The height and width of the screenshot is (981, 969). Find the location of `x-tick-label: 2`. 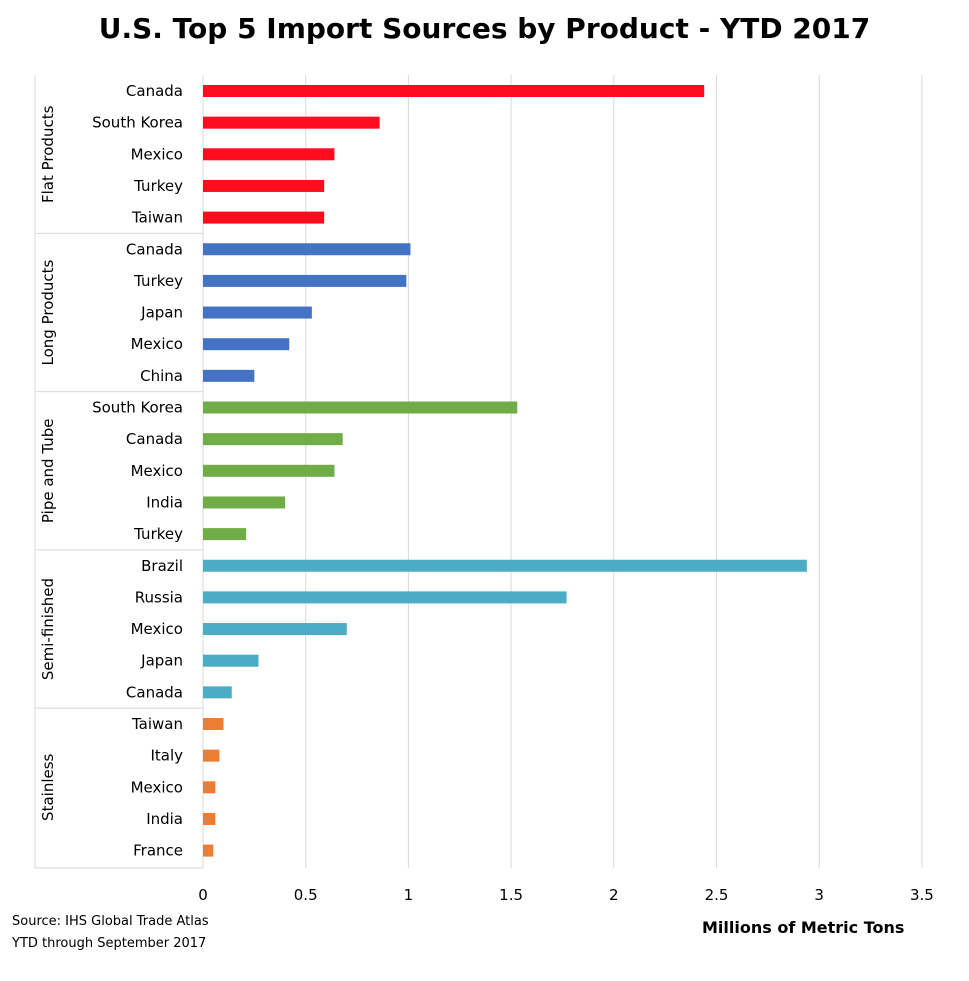

x-tick-label: 2 is located at coordinates (614, 895).